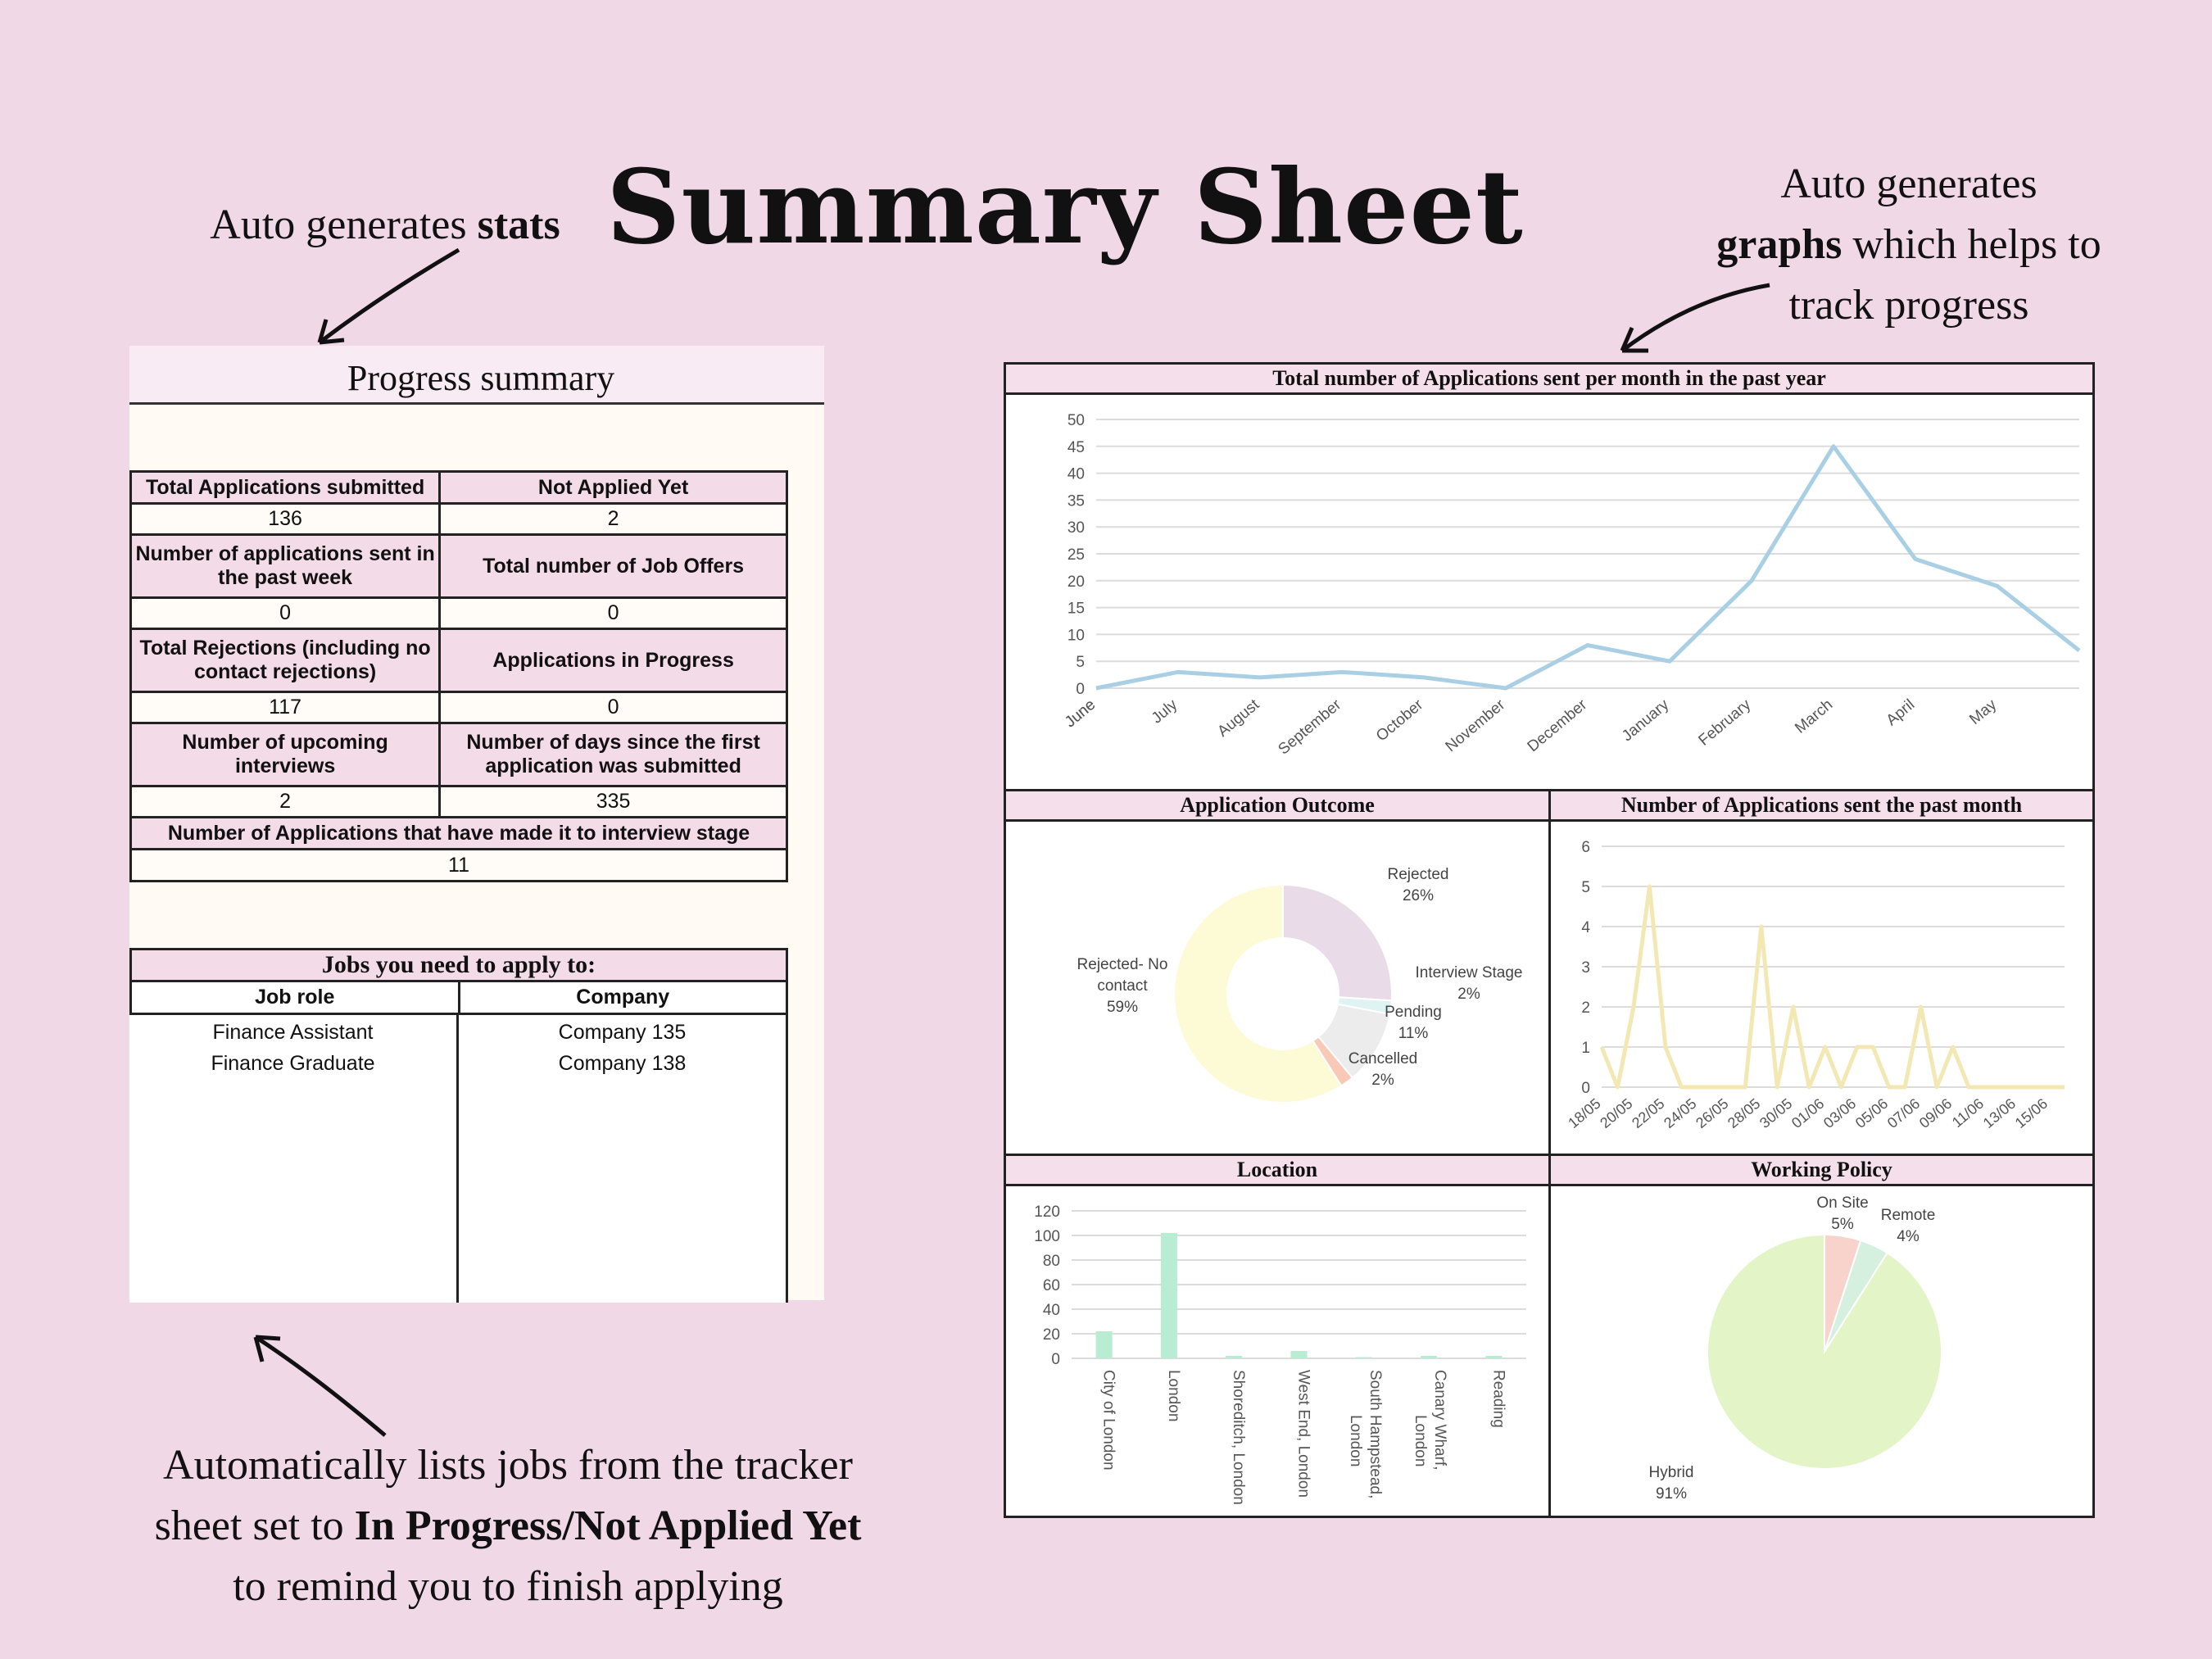 This screenshot has height=1659, width=2212. Describe the element at coordinates (1871, 1113) in the screenshot. I see `tick-label: 05/06` at that location.